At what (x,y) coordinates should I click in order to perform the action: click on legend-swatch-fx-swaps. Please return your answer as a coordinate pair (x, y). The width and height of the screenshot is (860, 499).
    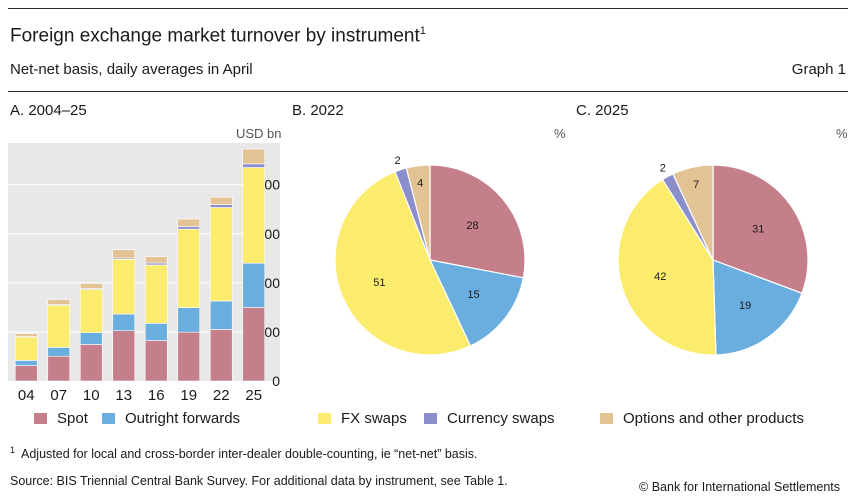
    Looking at the image, I should click on (324, 418).